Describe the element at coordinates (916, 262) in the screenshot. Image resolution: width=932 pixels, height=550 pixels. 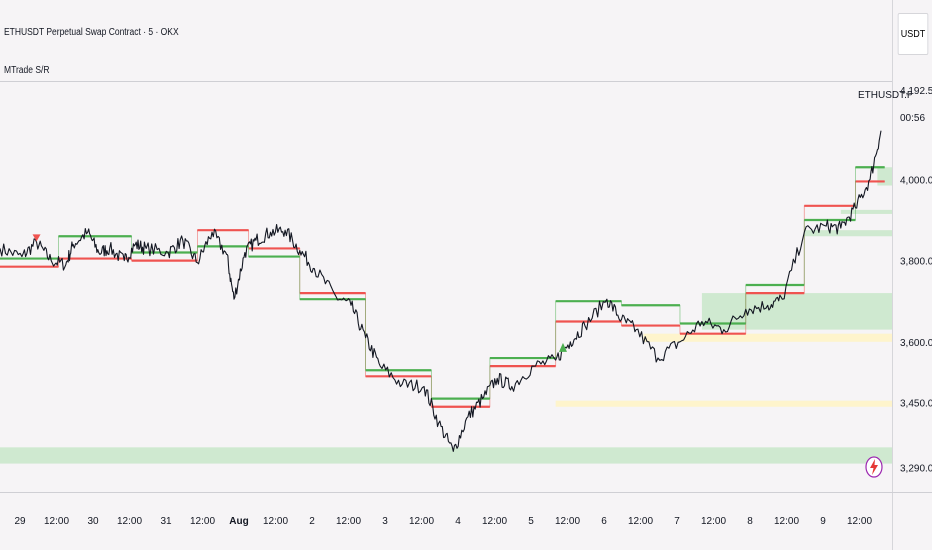
I see `y-tick-label-1: 3,800.00` at that location.